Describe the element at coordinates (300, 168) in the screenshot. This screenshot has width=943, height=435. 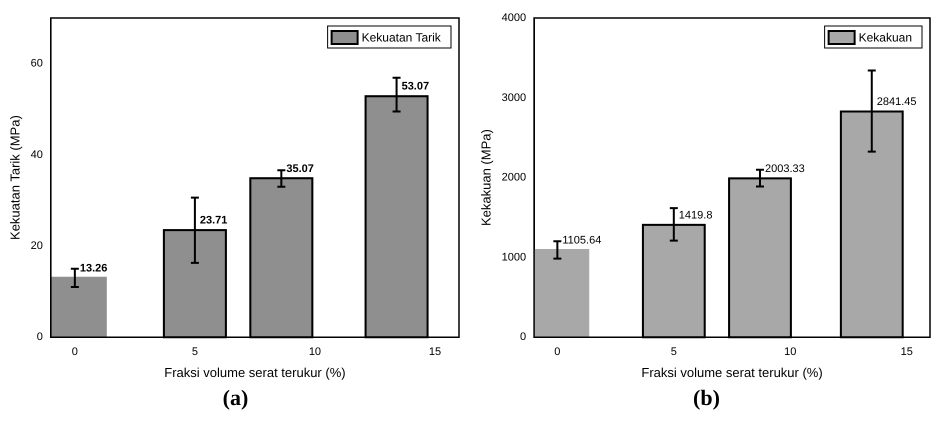
I see `data-label: 35.07` at that location.